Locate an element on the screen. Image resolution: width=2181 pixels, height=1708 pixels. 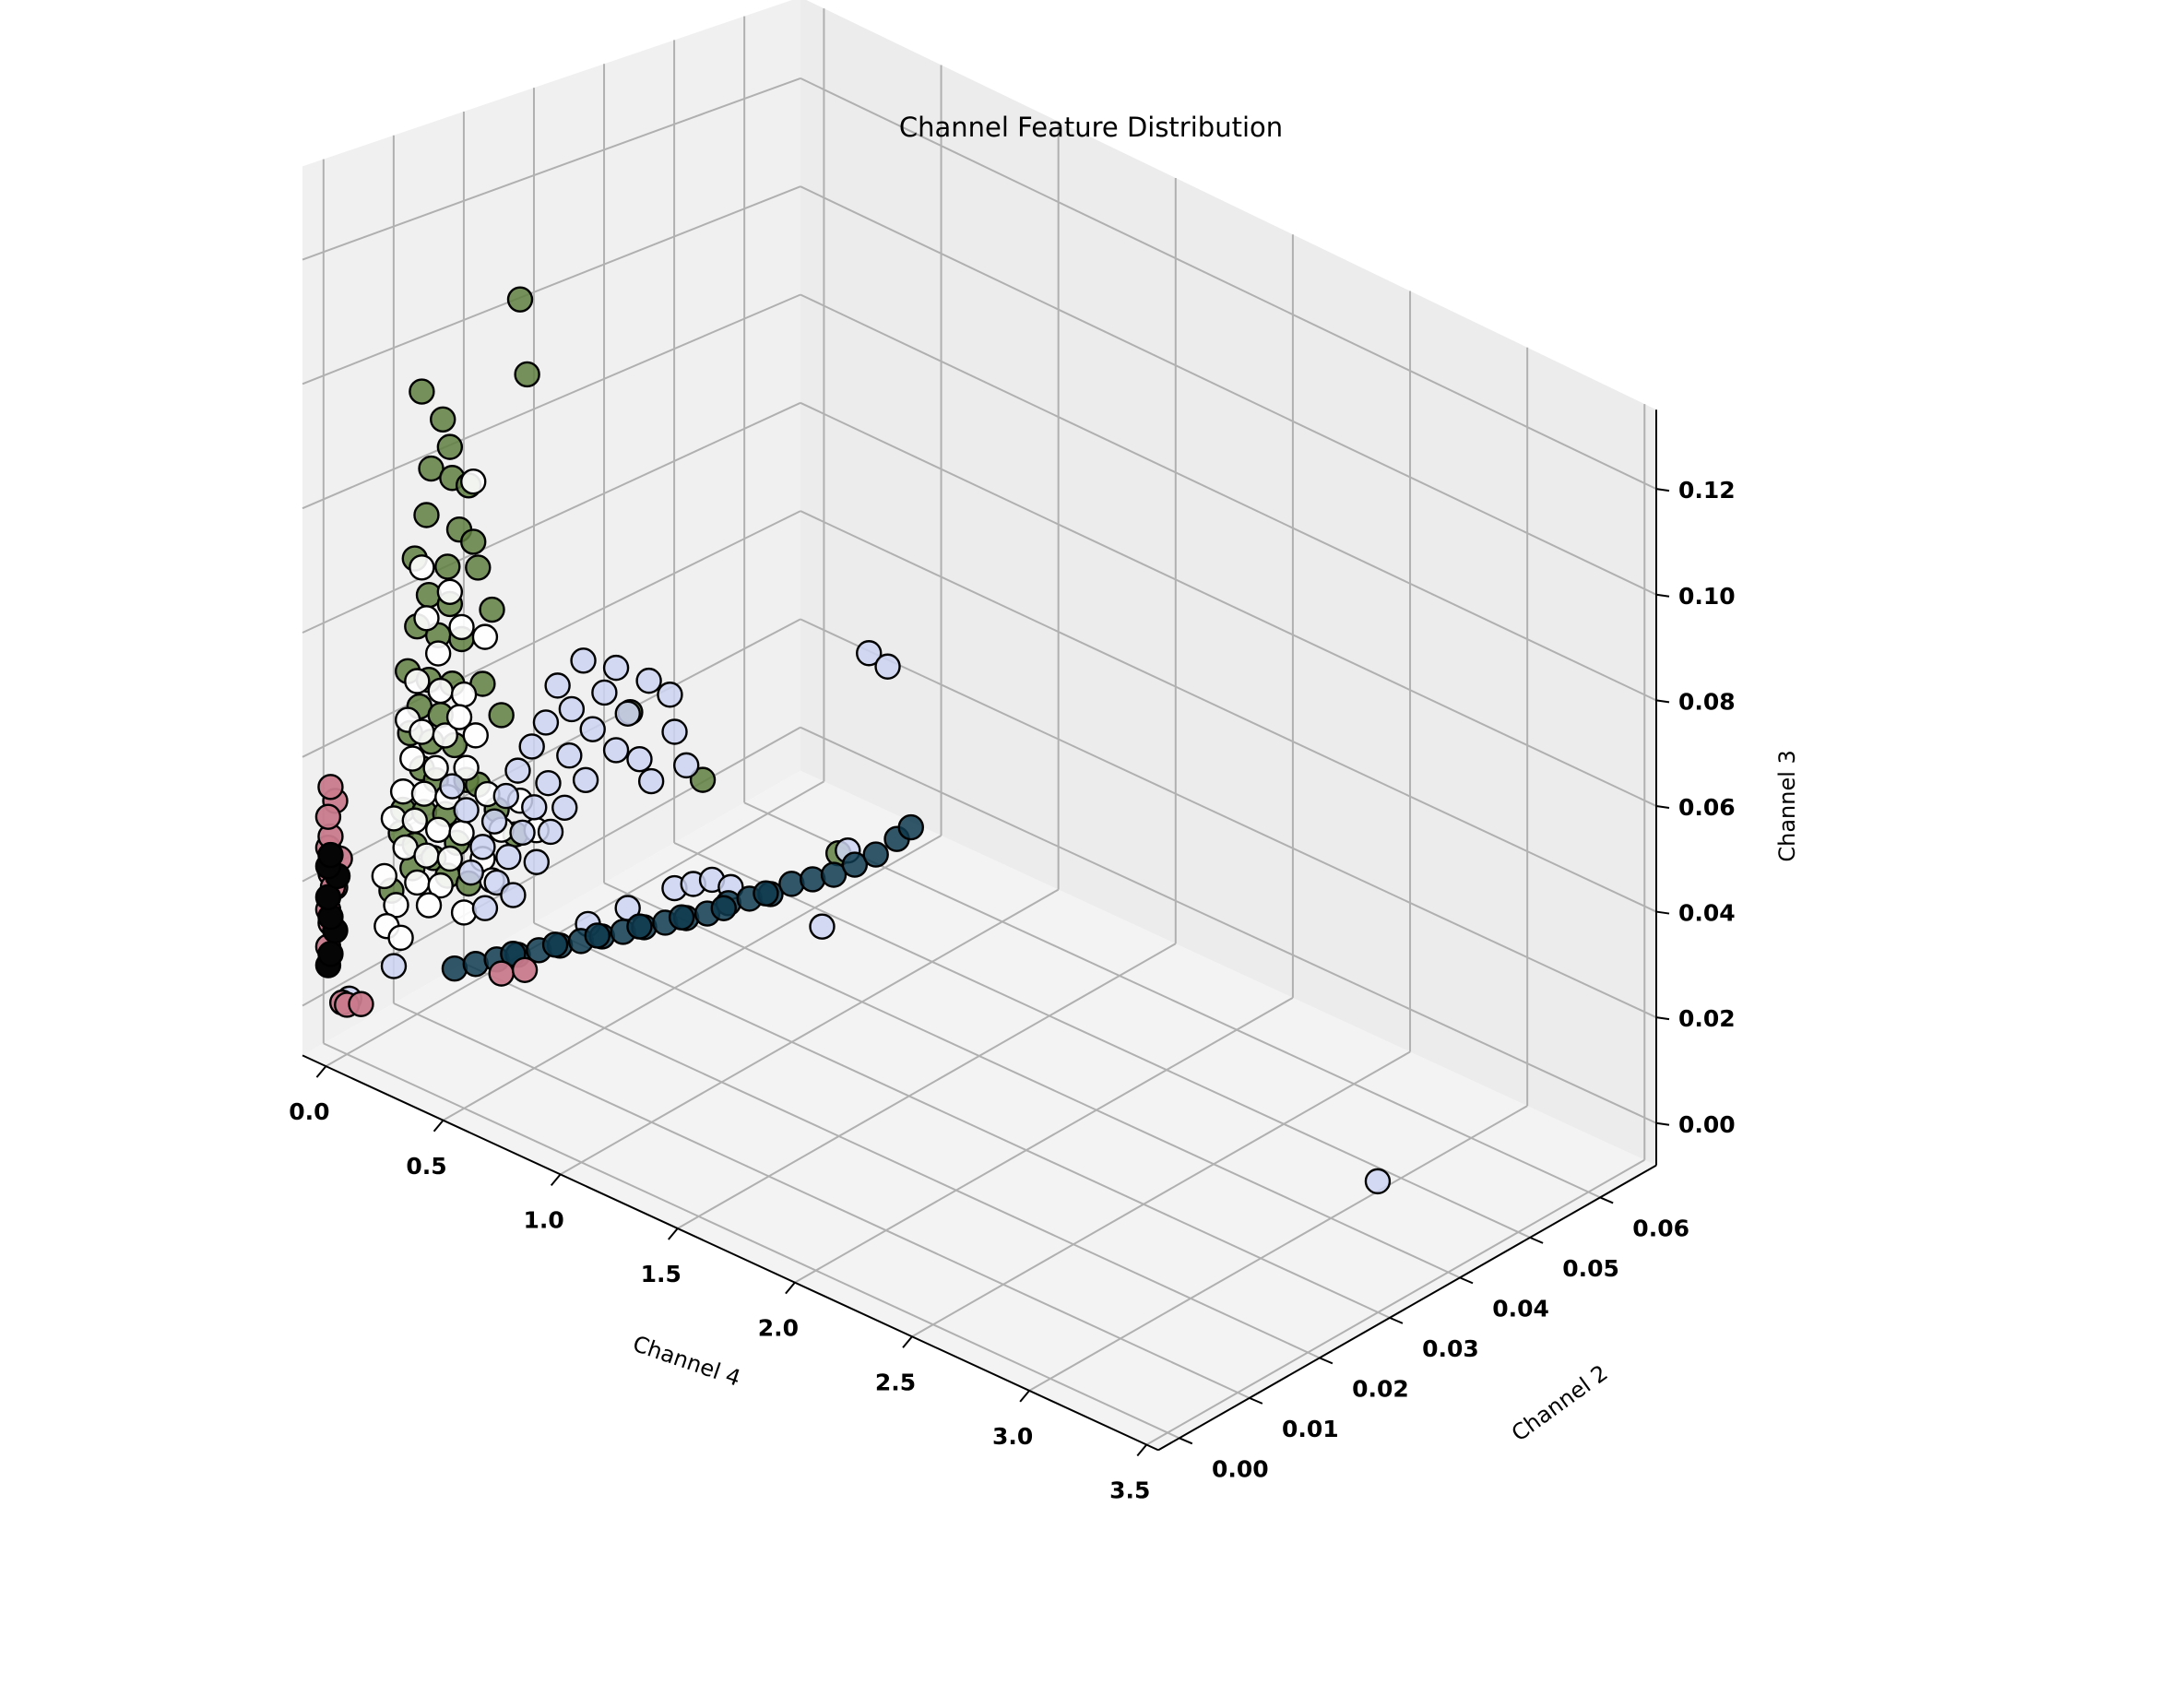
y-tick-label: 0.06 is located at coordinates (1660, 1228).